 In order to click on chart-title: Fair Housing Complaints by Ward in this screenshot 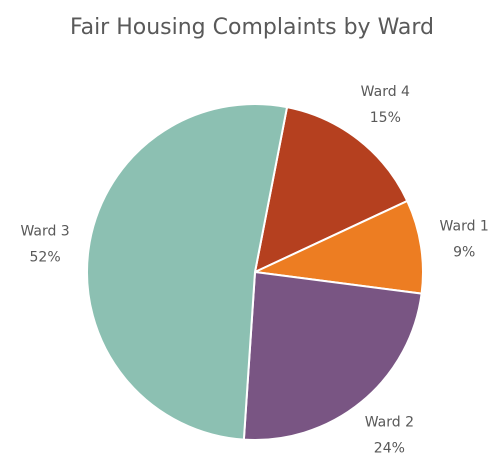, I will do `click(252, 27)`.